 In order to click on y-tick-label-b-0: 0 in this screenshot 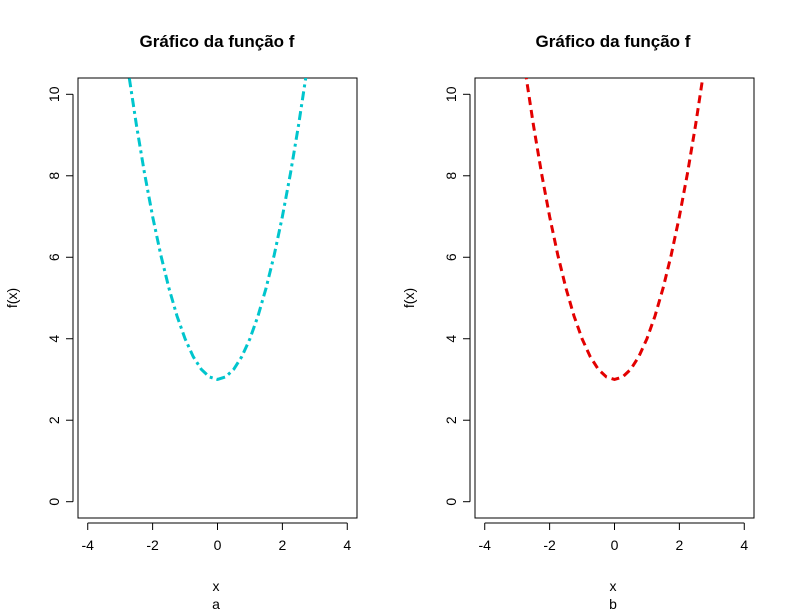, I will do `click(451, 502)`.